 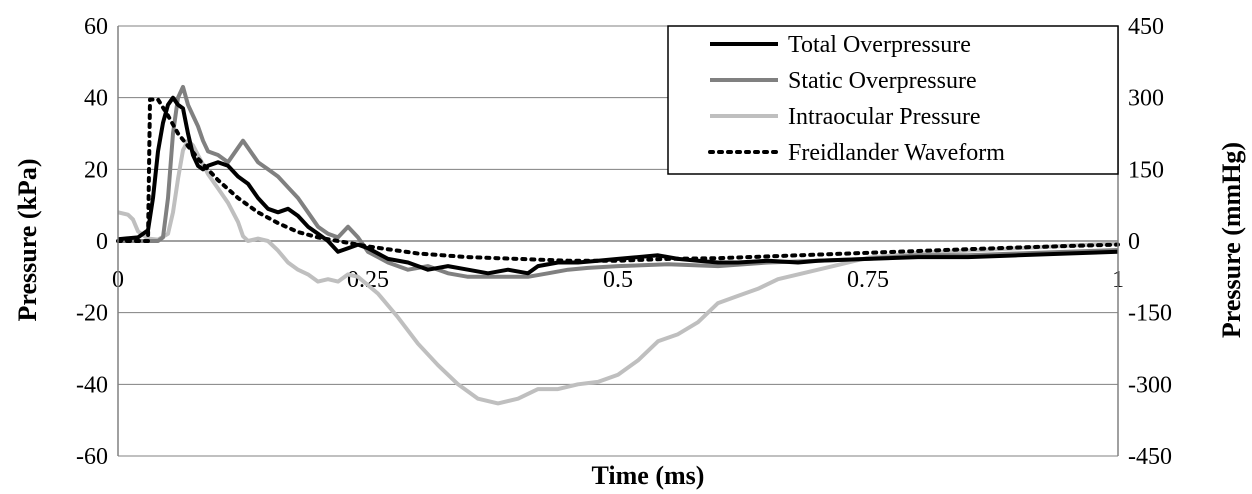 I want to click on legend-box, so click(x=893, y=100).